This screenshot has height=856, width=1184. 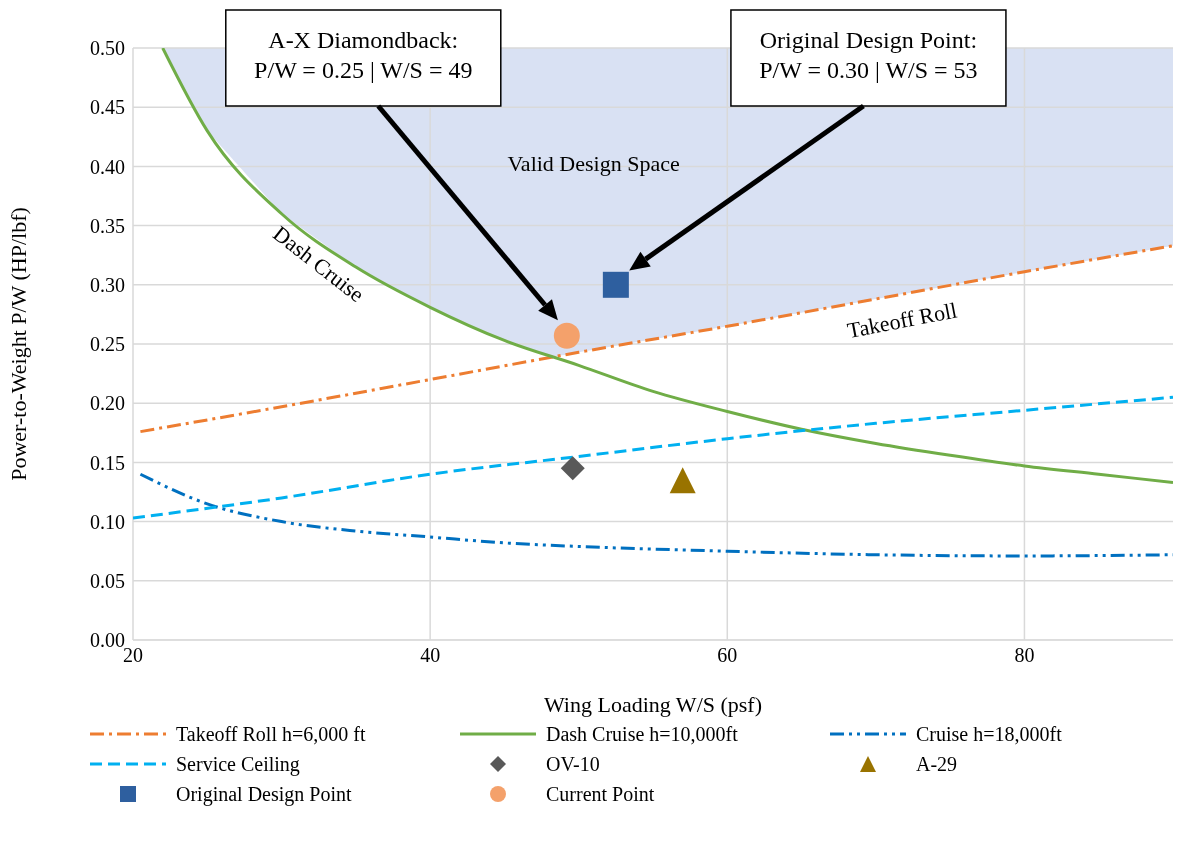 I want to click on x-tick-label: 80, so click(x=1024, y=655).